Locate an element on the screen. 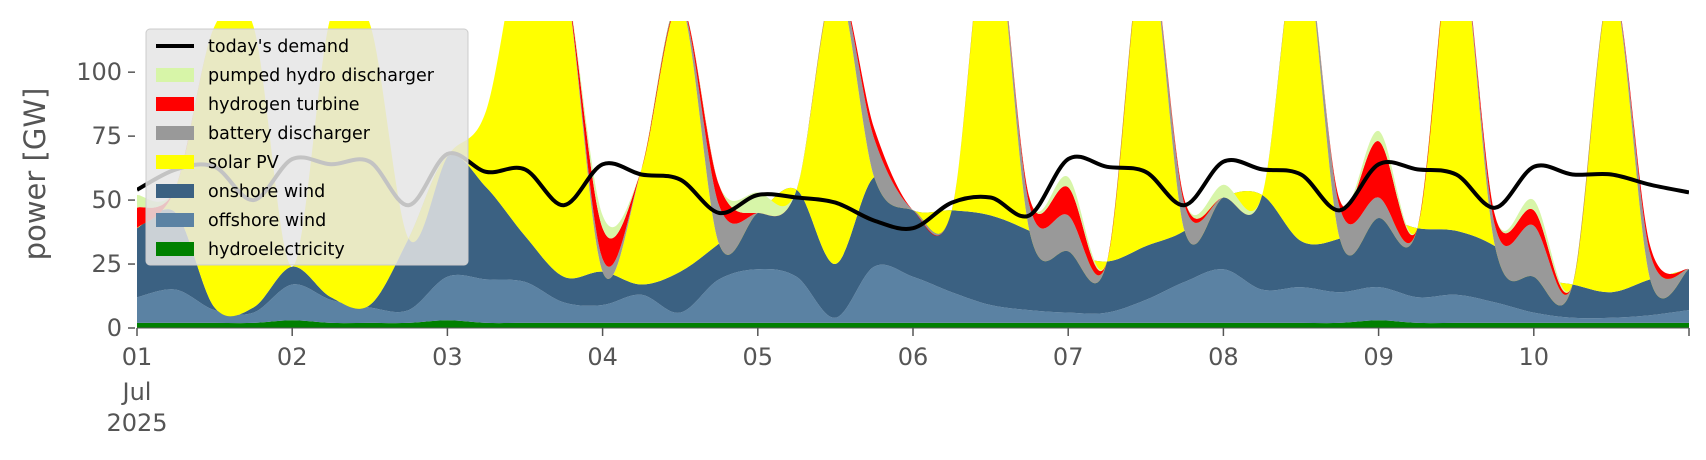  legend-label-battery-discharger: battery discharger is located at coordinates (289, 134).